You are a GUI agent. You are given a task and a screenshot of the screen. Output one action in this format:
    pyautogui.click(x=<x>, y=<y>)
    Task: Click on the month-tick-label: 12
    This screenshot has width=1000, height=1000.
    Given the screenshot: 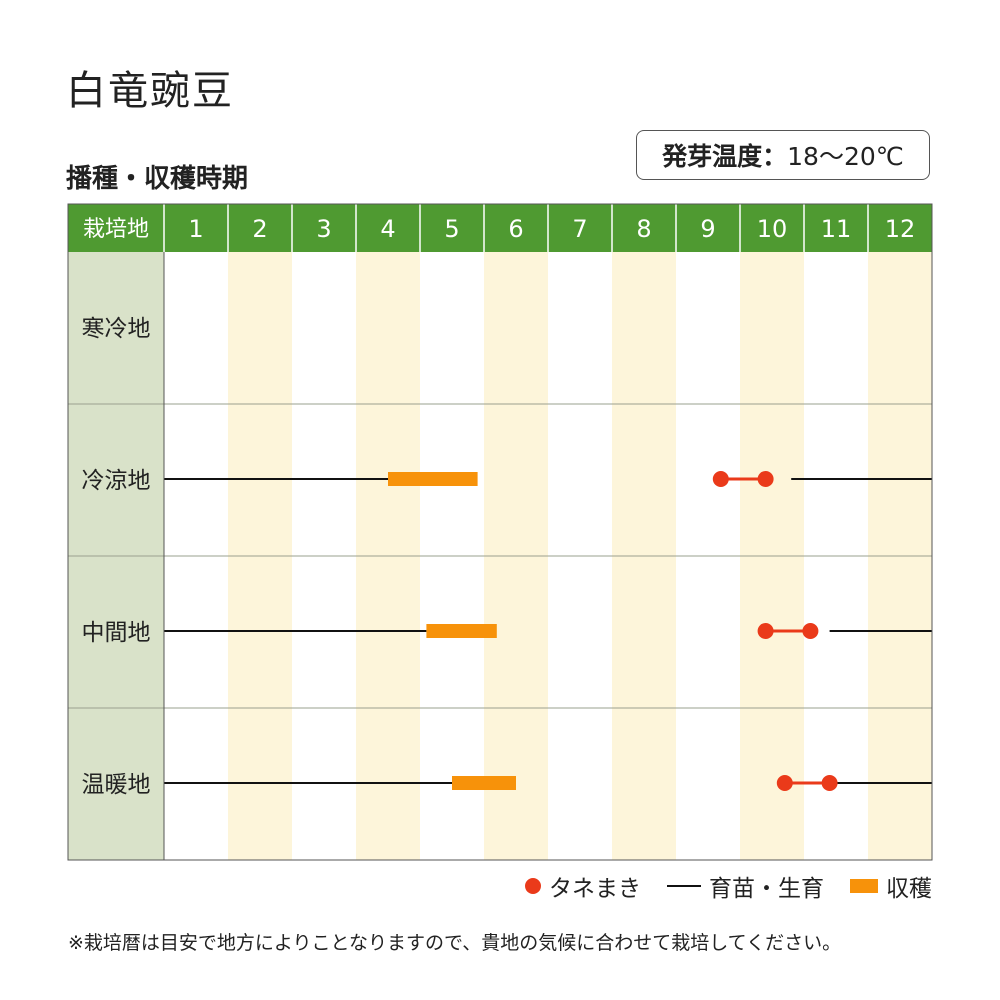 What is the action you would take?
    pyautogui.click(x=900, y=229)
    